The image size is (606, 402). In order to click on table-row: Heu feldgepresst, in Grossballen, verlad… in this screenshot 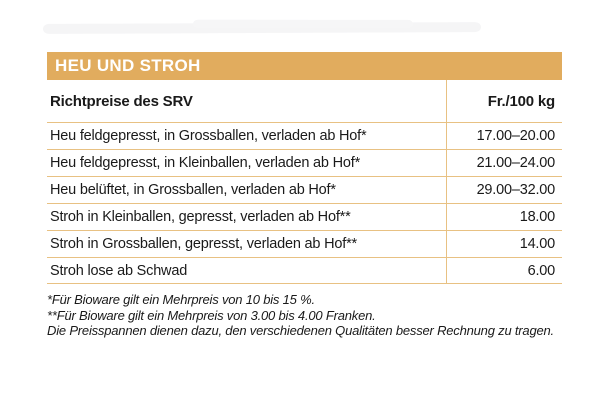, I will do `click(304, 135)`.